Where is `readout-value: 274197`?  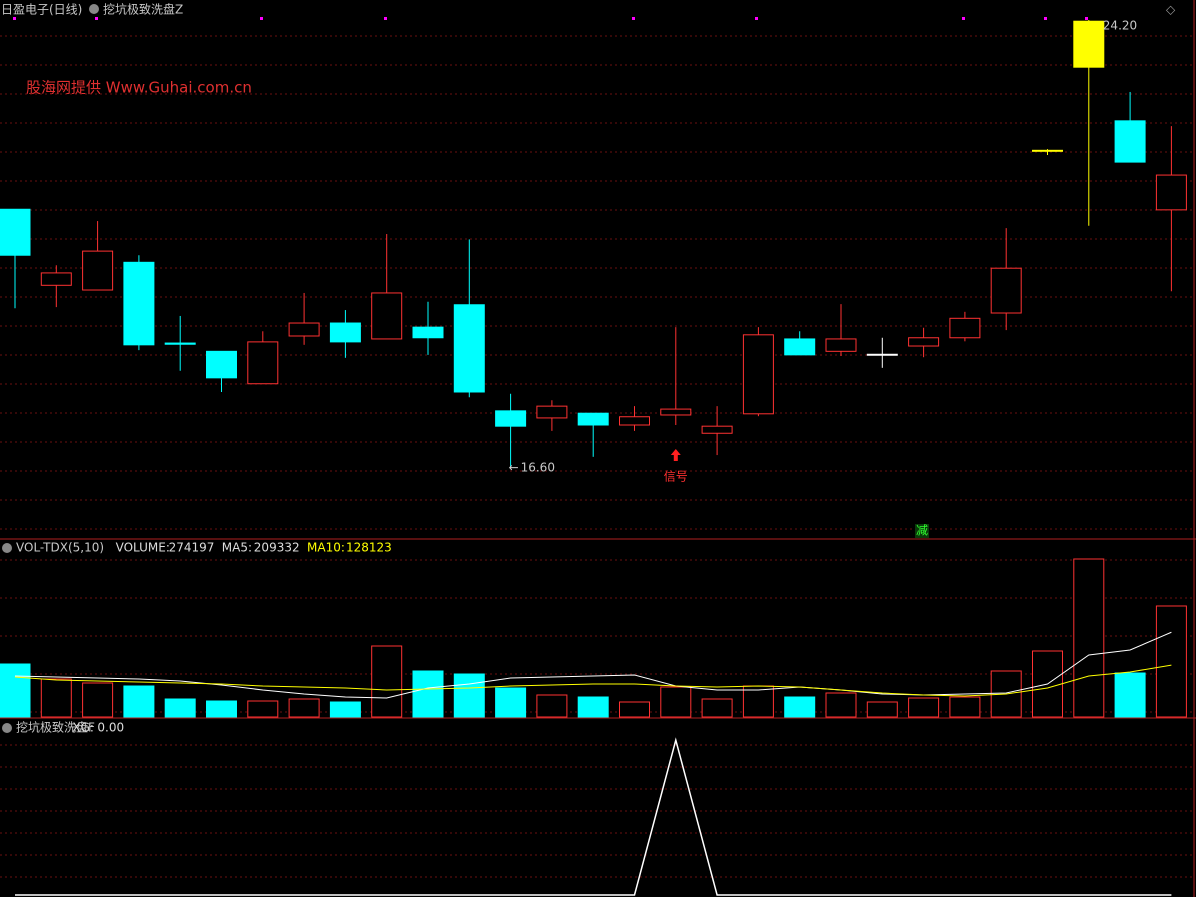
readout-value: 274197 is located at coordinates (192, 548).